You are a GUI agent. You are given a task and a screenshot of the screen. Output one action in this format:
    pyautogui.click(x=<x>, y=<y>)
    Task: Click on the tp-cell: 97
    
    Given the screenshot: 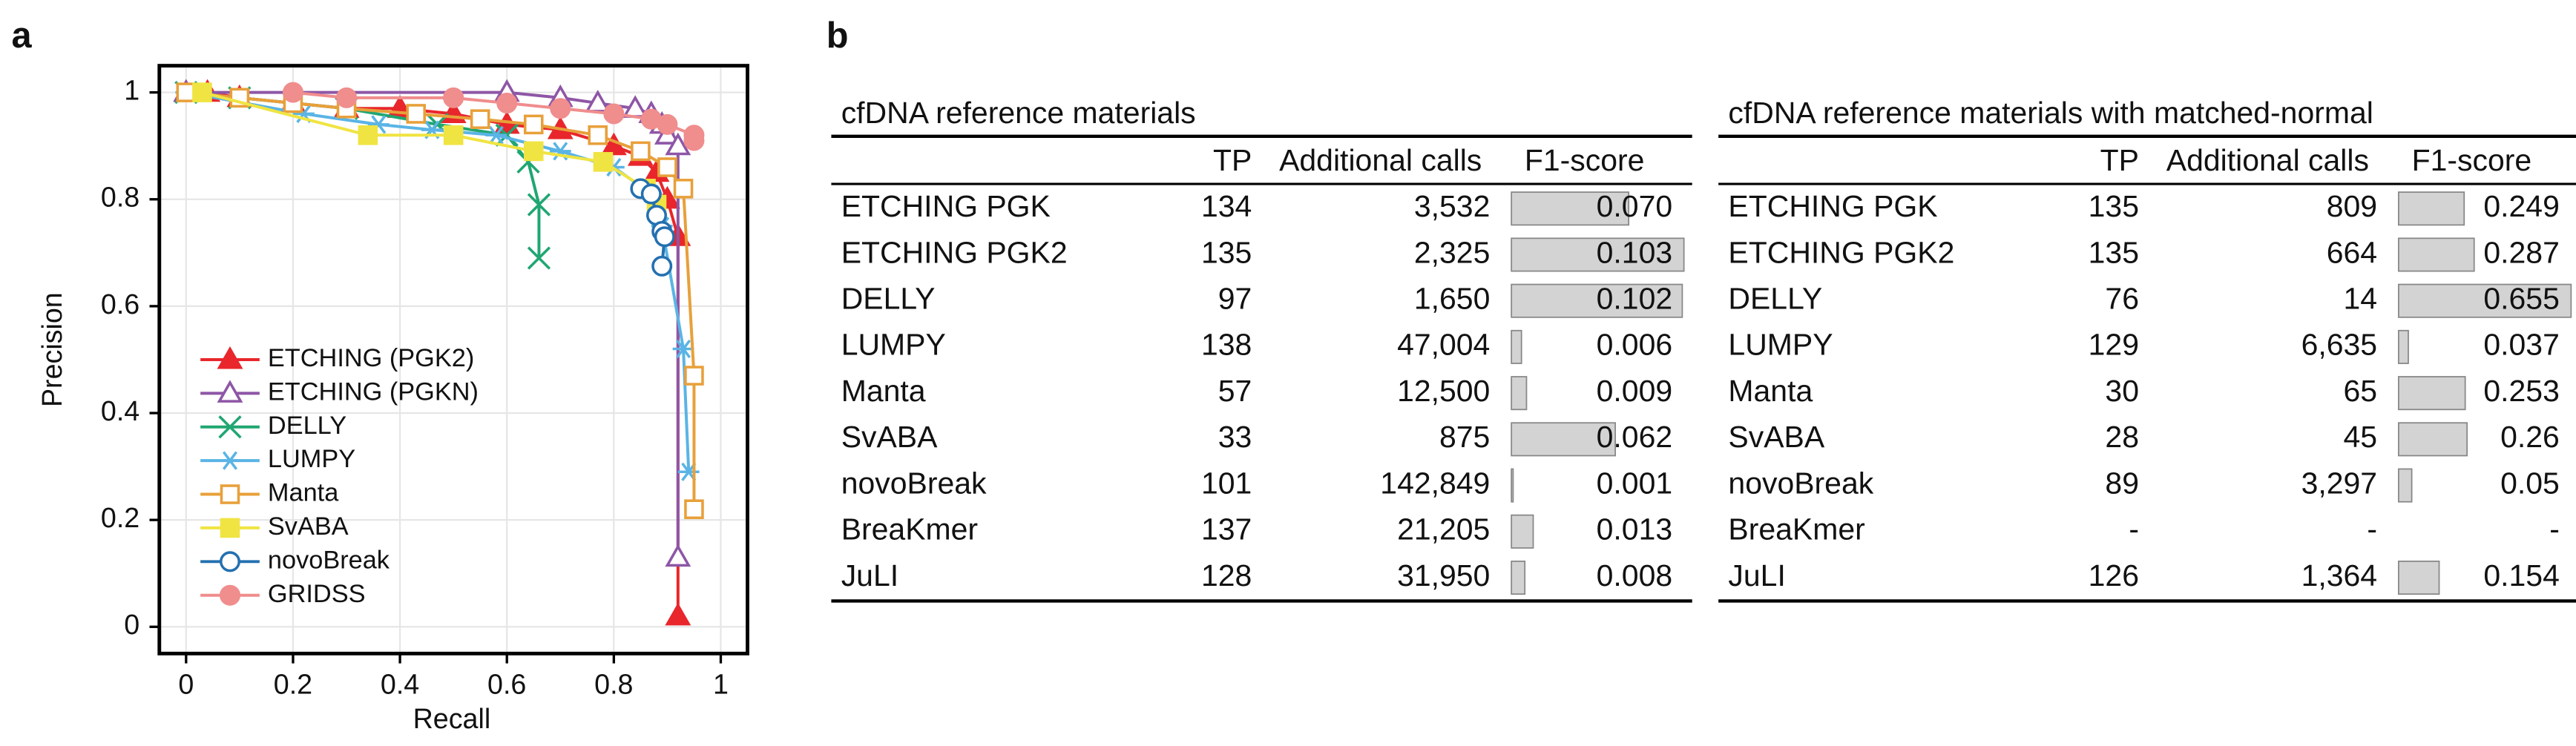 What is the action you would take?
    pyautogui.click(x=1235, y=298)
    